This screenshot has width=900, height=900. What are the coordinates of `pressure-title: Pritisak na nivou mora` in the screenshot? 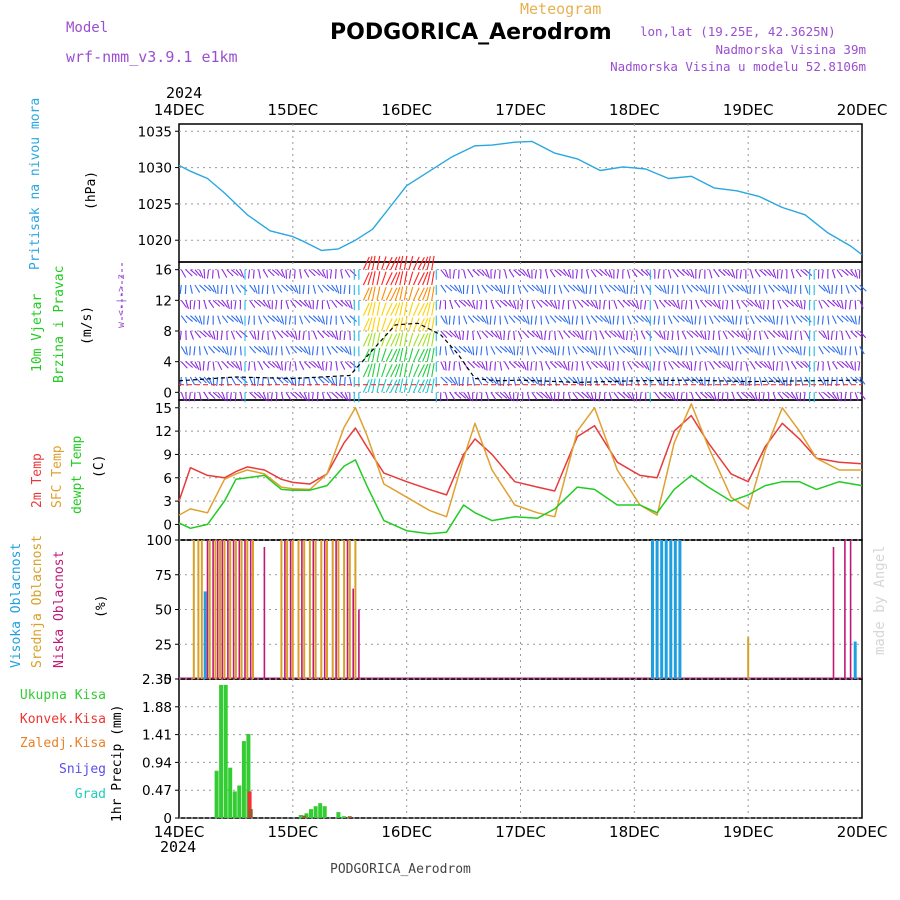 It's located at (35, 183).